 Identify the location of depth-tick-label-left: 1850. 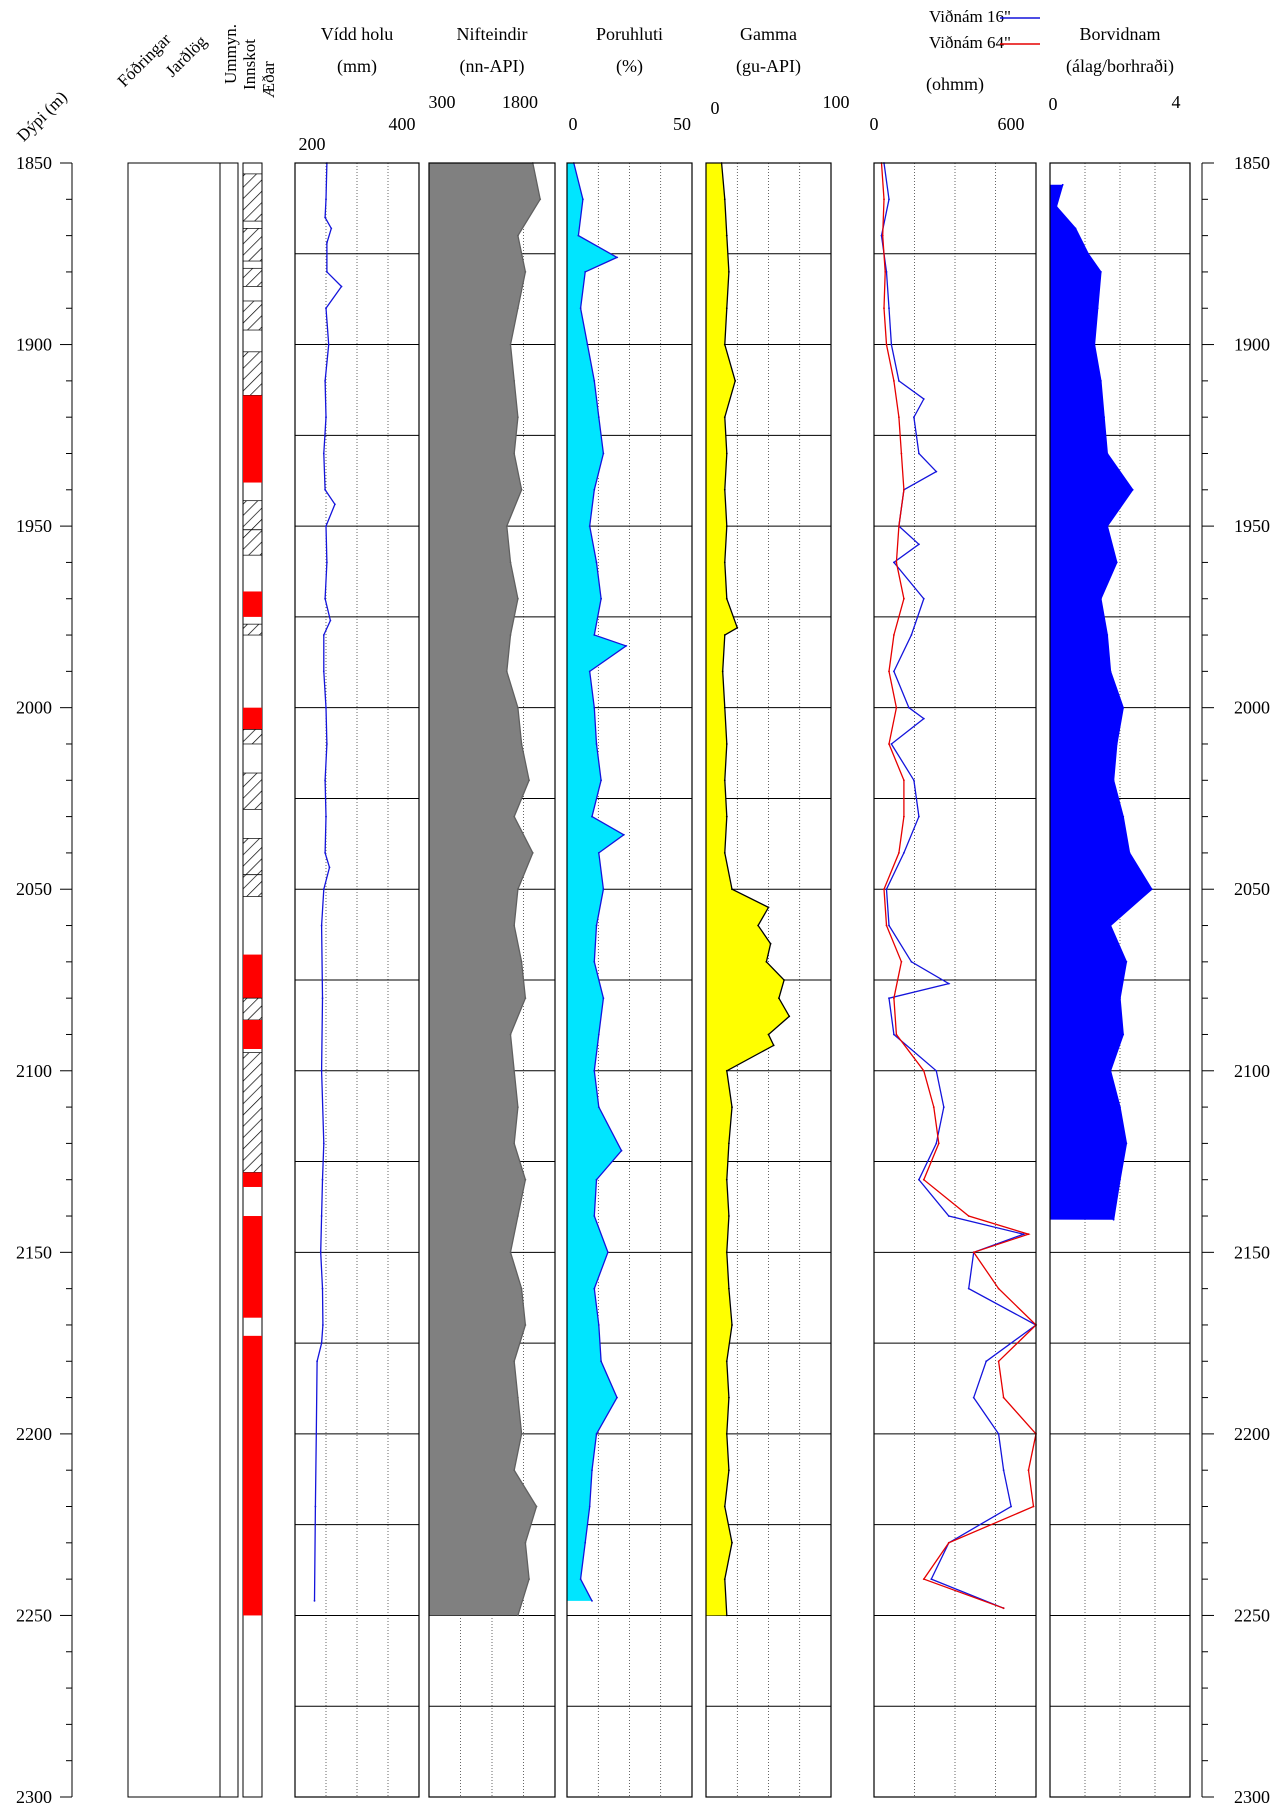
(34, 163).